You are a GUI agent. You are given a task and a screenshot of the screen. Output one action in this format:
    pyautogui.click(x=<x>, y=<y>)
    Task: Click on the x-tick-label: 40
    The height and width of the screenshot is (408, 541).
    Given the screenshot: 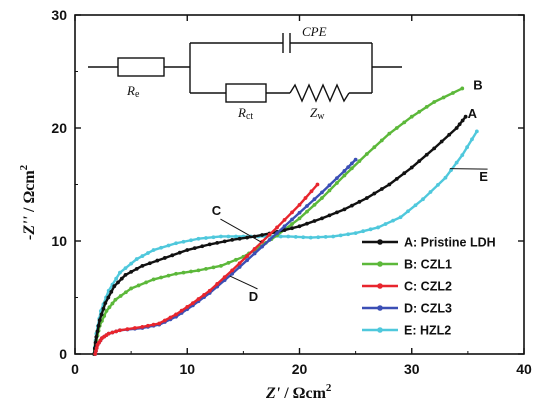 What is the action you would take?
    pyautogui.click(x=524, y=369)
    